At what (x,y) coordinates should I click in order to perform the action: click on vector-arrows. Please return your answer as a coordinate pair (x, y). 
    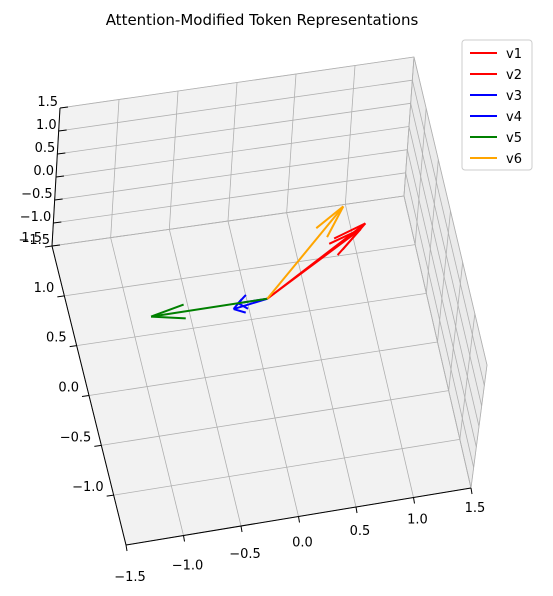
    Looking at the image, I should click on (258, 262).